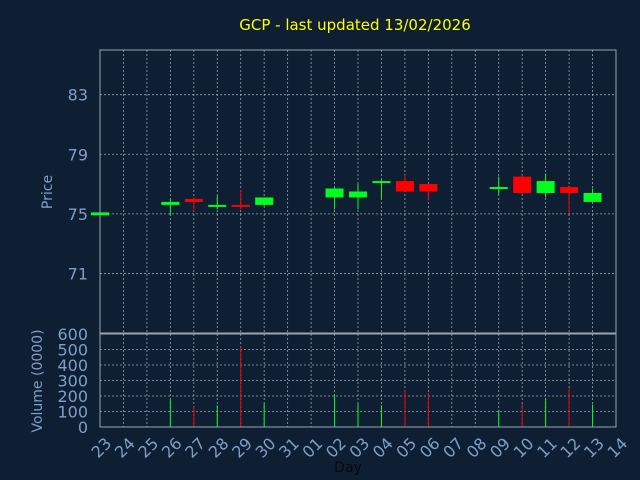 Image resolution: width=640 pixels, height=480 pixels. I want to click on price-y-ticks: 71 75 79 83, so click(78, 185).